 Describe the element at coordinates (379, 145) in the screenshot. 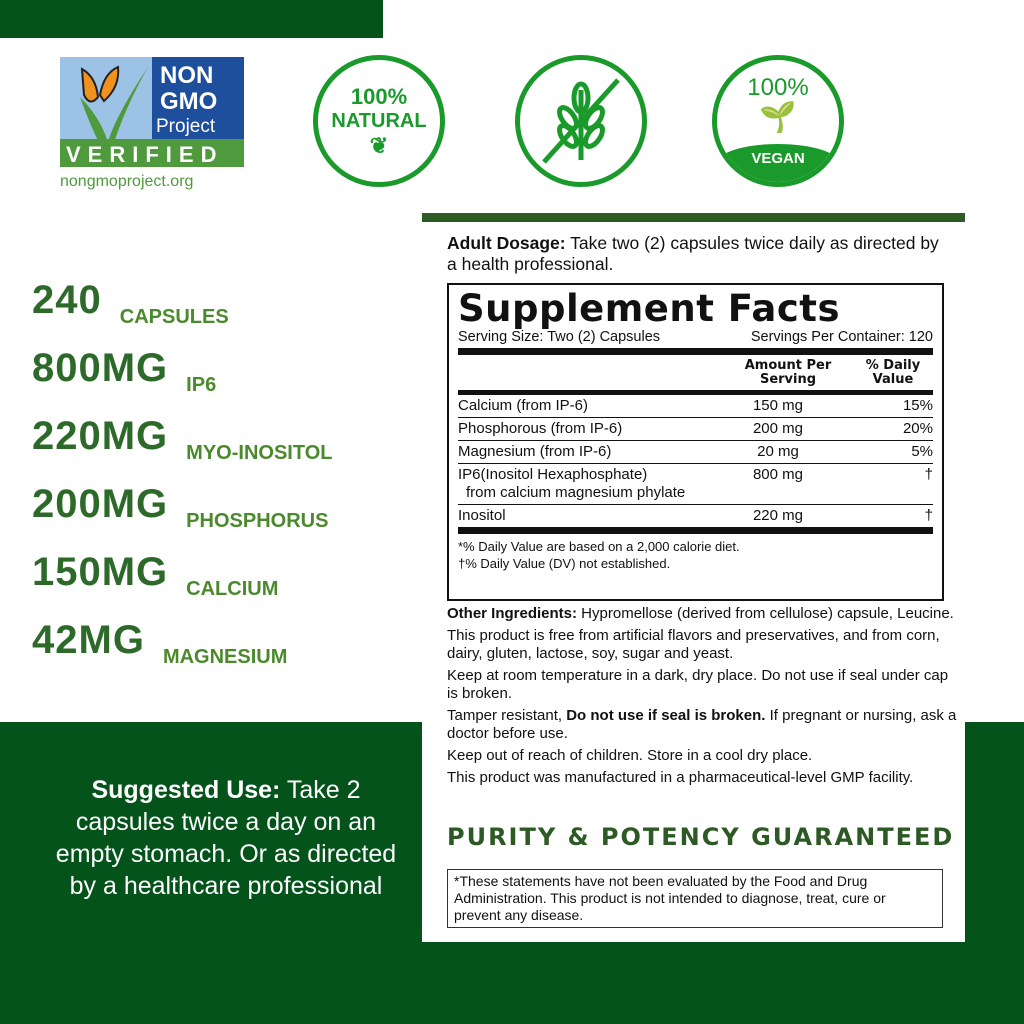

I see `leaf-icon: ❦` at that location.